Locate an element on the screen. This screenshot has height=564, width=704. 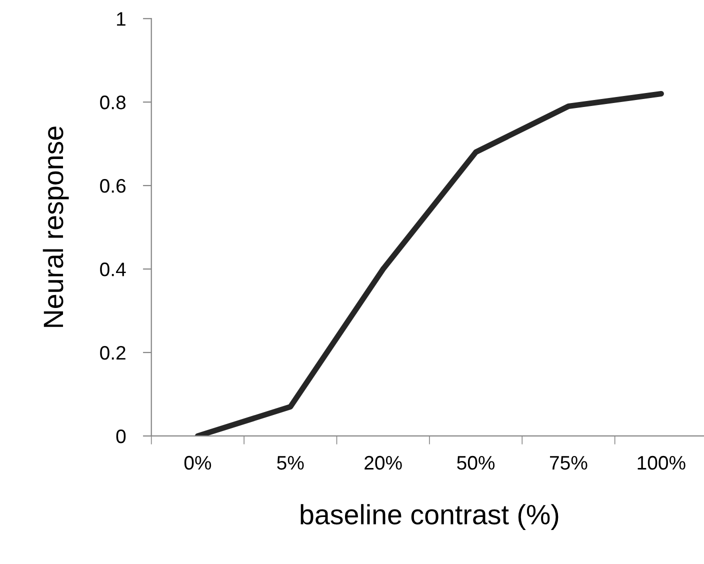
x-tick-label: 5% is located at coordinates (290, 463).